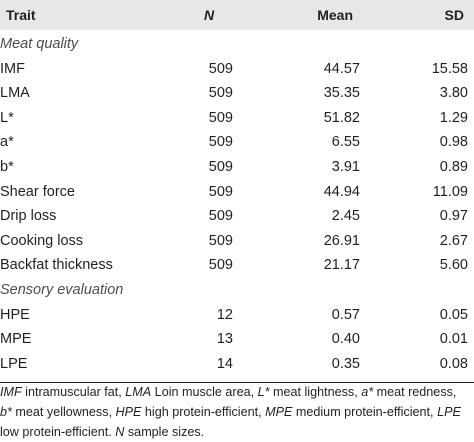 The height and width of the screenshot is (442, 474). What do you see at coordinates (28, 216) in the screenshot?
I see `cell-trait: Drip loss` at bounding box center [28, 216].